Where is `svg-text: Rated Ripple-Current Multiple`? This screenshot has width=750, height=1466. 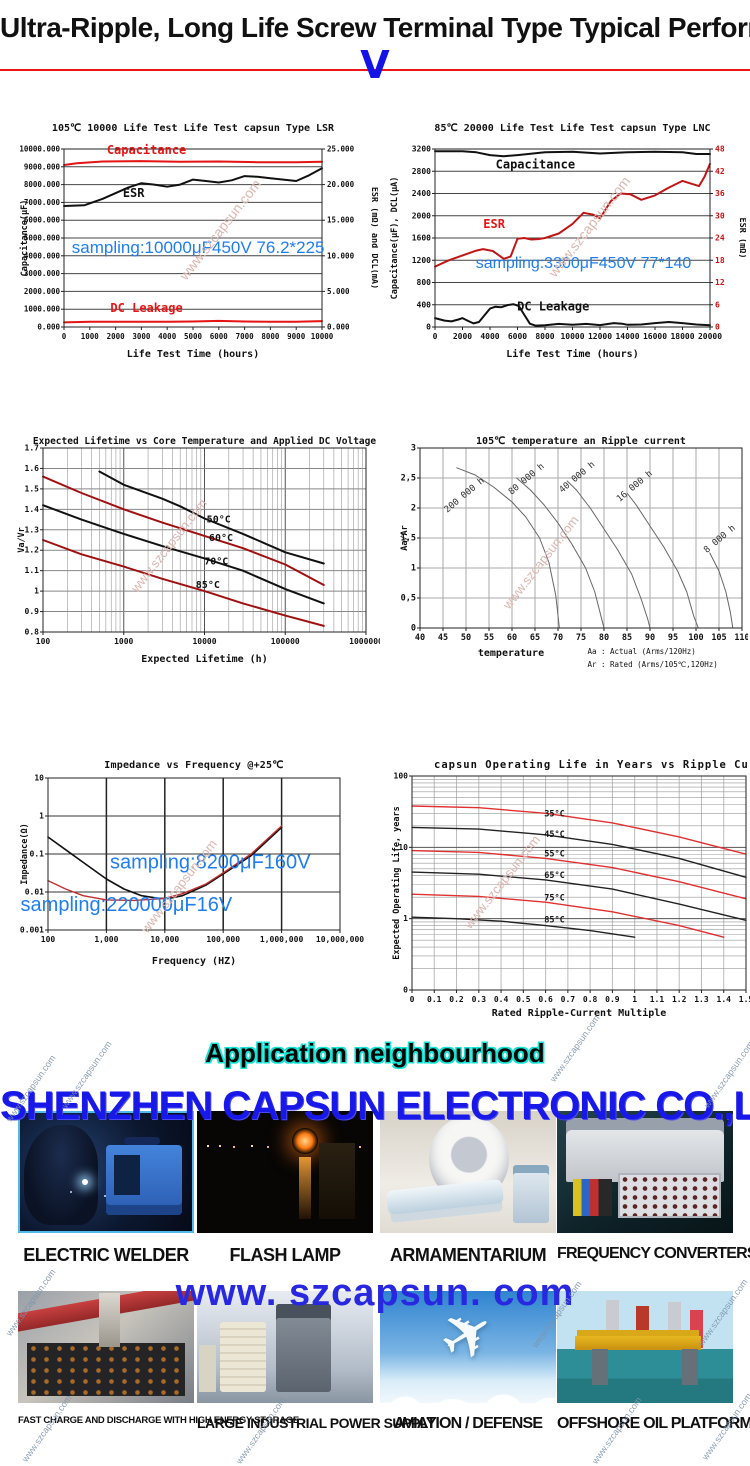 svg-text: Rated Ripple-Current Multiple is located at coordinates (579, 1013).